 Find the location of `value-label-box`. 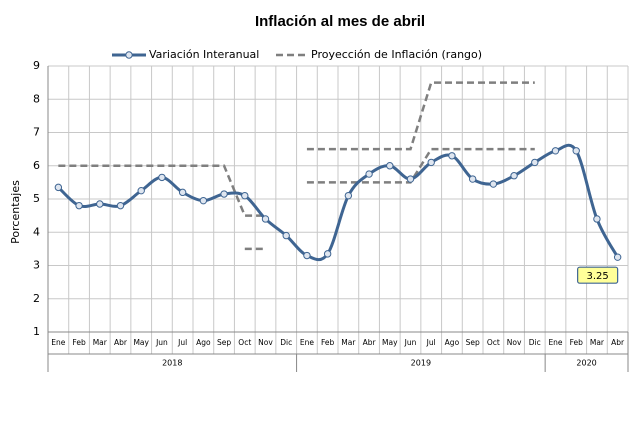

value-label-box is located at coordinates (598, 275).